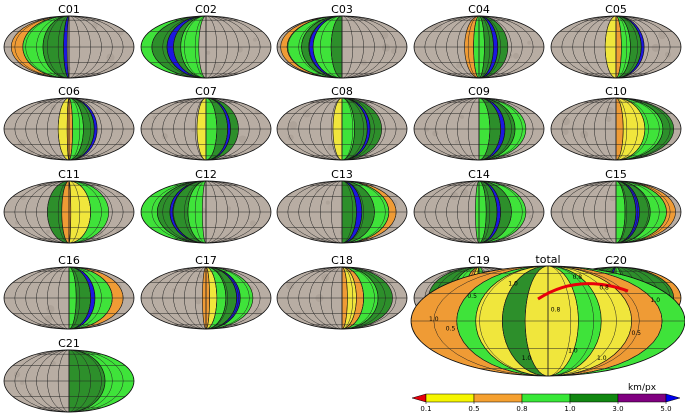  I want to click on panel-c13: C13, so click(342, 206).